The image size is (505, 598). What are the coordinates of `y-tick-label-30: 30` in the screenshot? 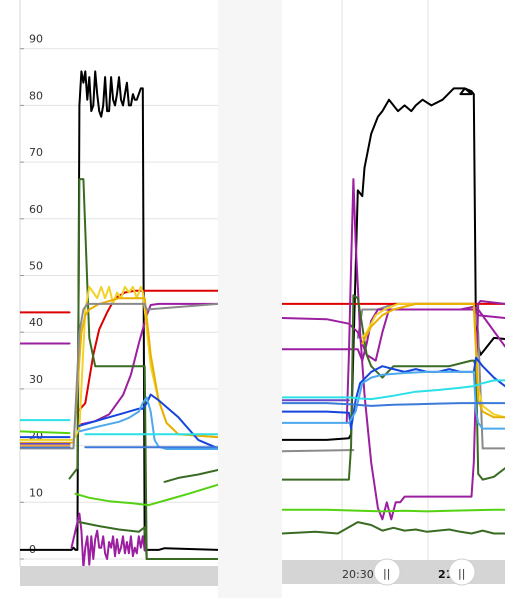 It's located at (36, 379).